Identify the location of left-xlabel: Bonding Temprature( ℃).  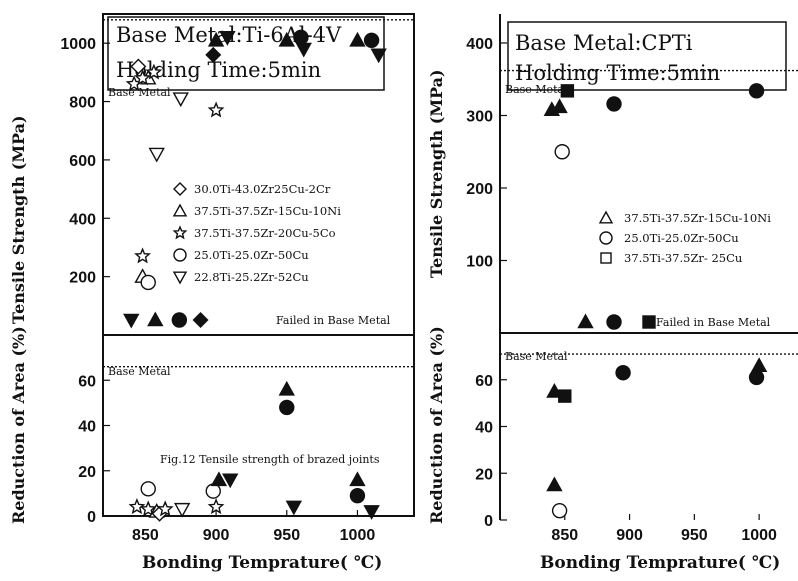
(262, 563).